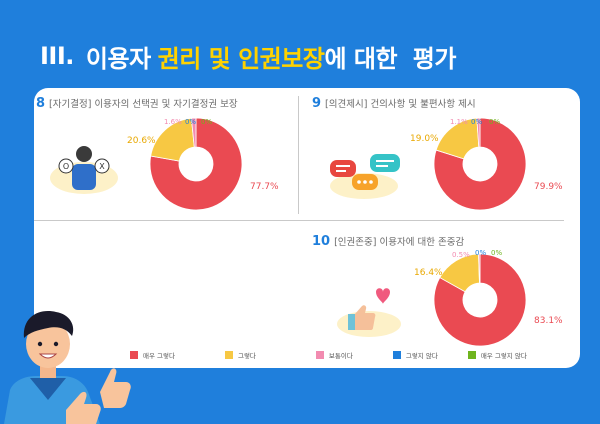  I want to click on pct-neutral: 0.5%, so click(461, 255).